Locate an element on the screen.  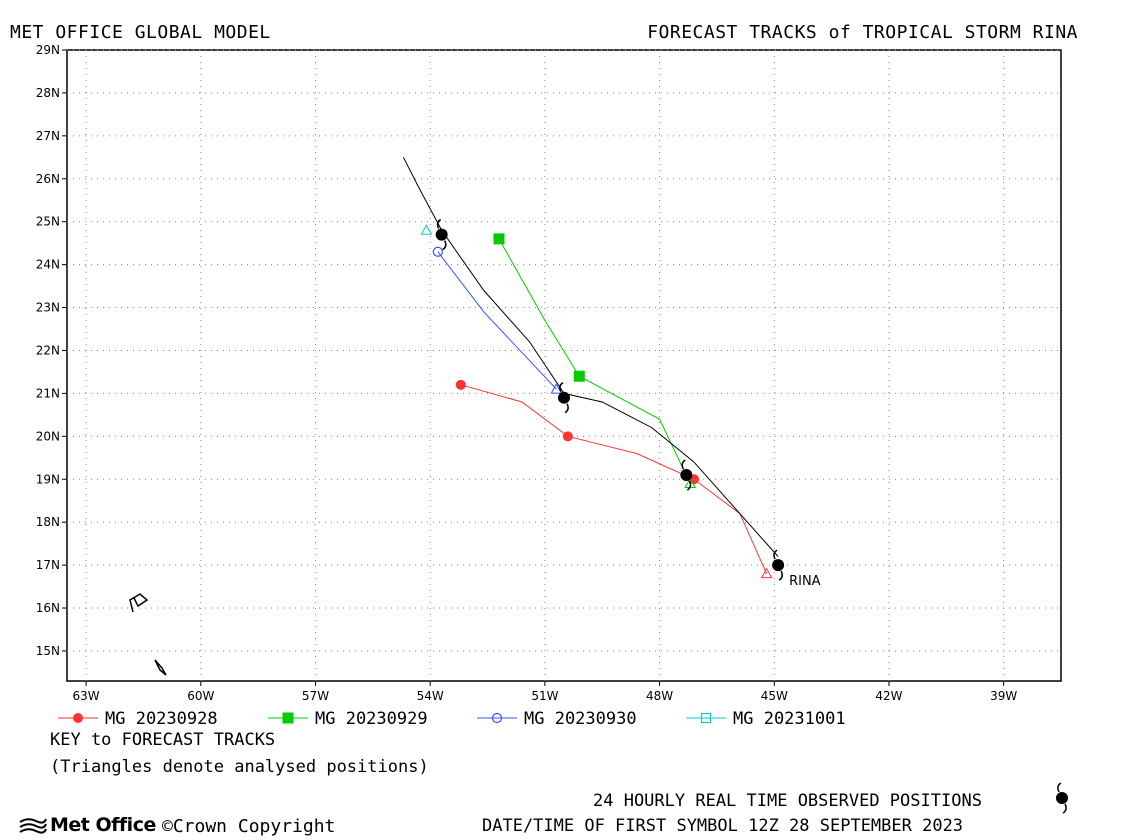
lat-tick-label: 20N is located at coordinates (48, 436).